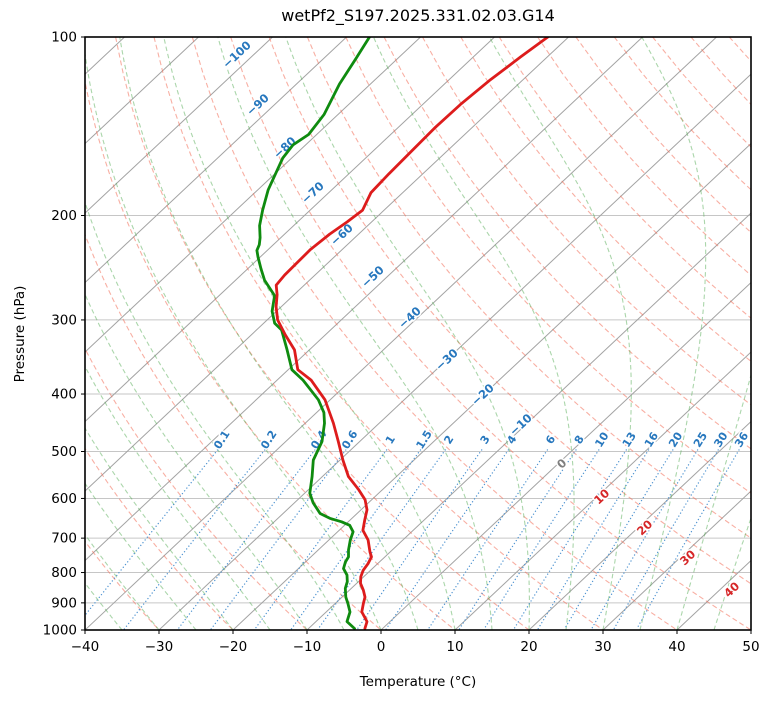 This screenshot has height=708, width=775. Describe the element at coordinates (731, 589) in the screenshot. I see `isotherm-label: 40` at that location.